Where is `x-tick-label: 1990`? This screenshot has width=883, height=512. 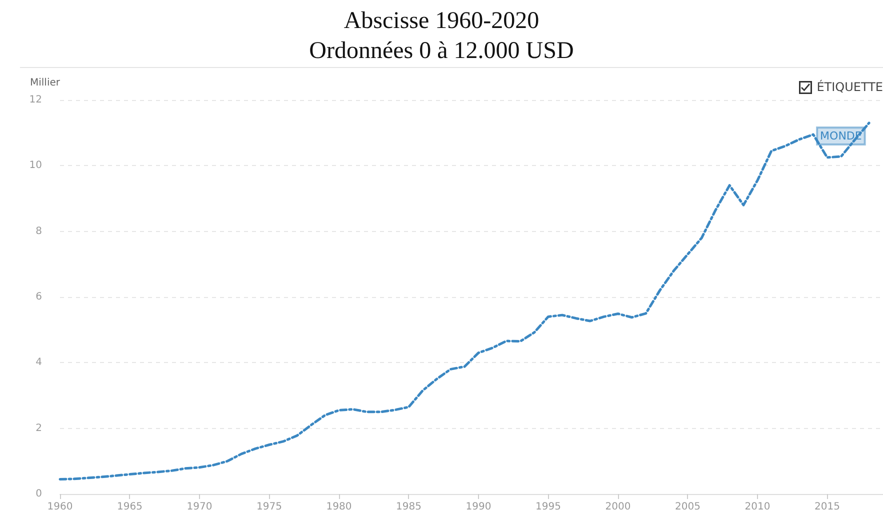 x-tick-label: 1990 is located at coordinates (479, 507).